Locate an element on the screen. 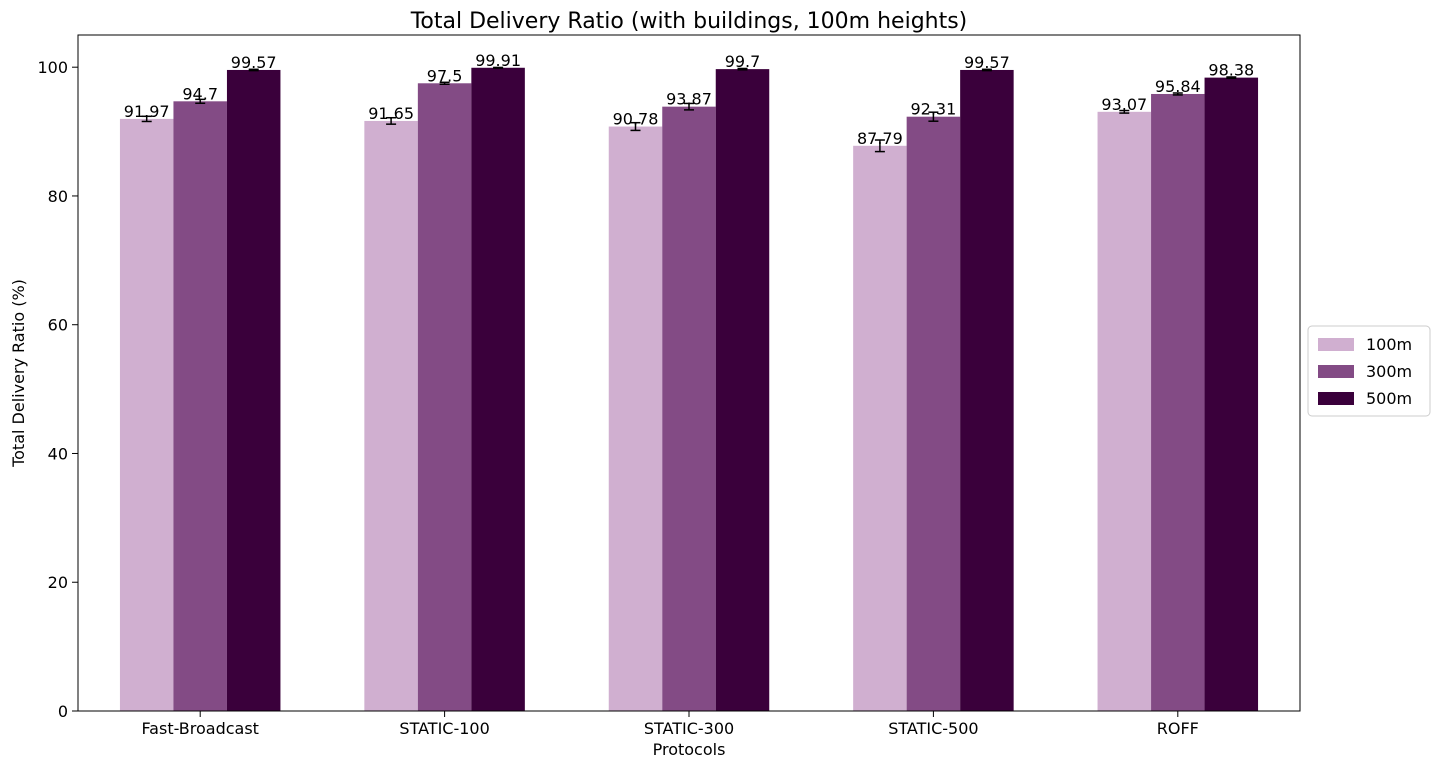 This screenshot has width=1436, height=760. value-label-300m-ROFF: 95.84 is located at coordinates (1178, 86).